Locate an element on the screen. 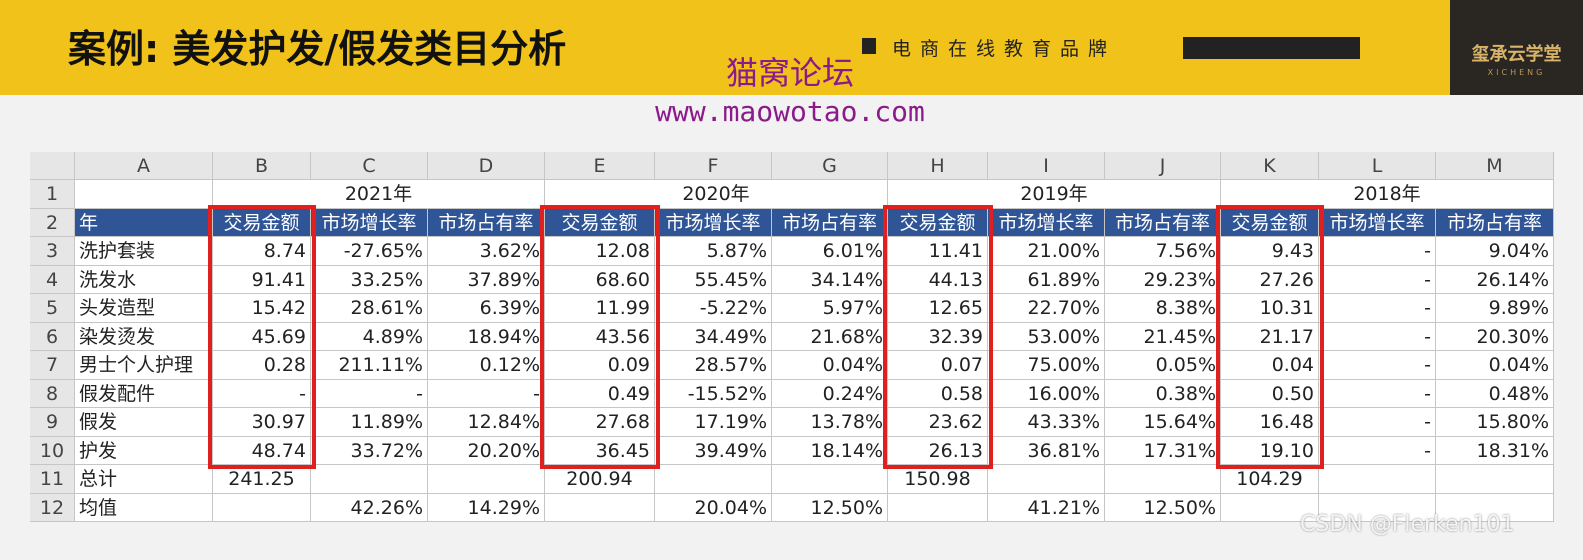 This screenshot has height=560, width=1583. row-number: 4 is located at coordinates (52, 279).